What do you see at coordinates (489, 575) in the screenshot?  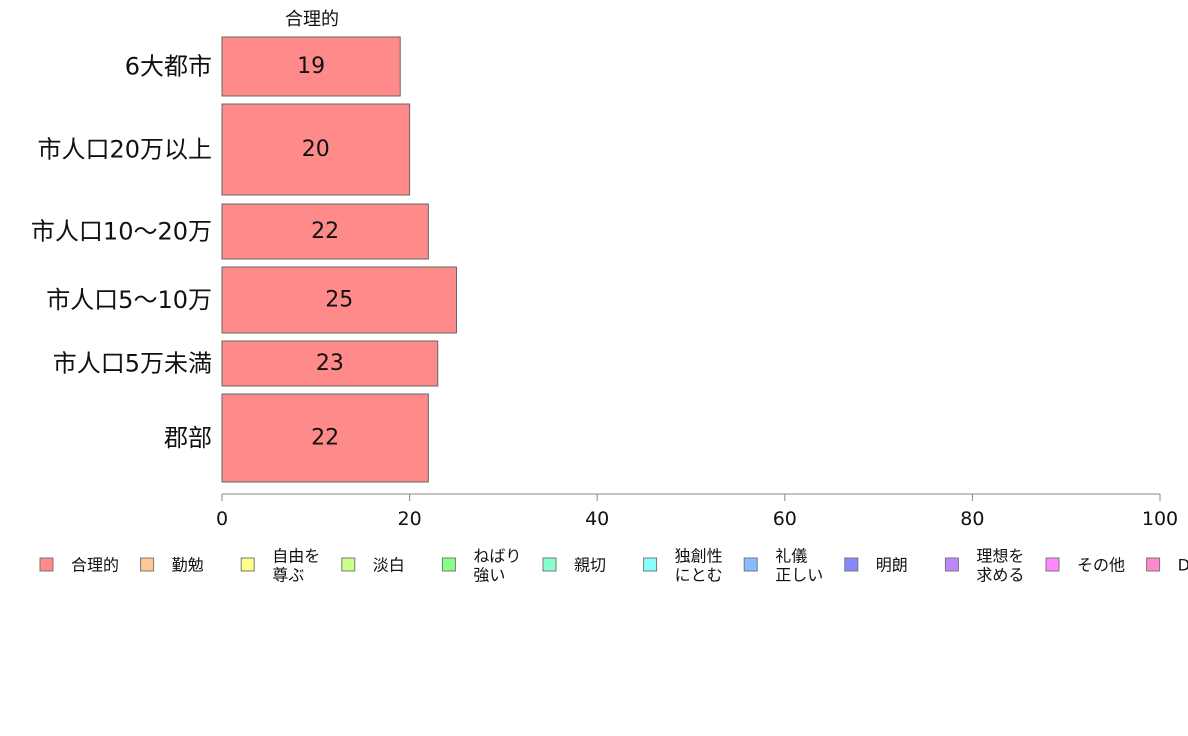 I see `legend-label: 強い` at bounding box center [489, 575].